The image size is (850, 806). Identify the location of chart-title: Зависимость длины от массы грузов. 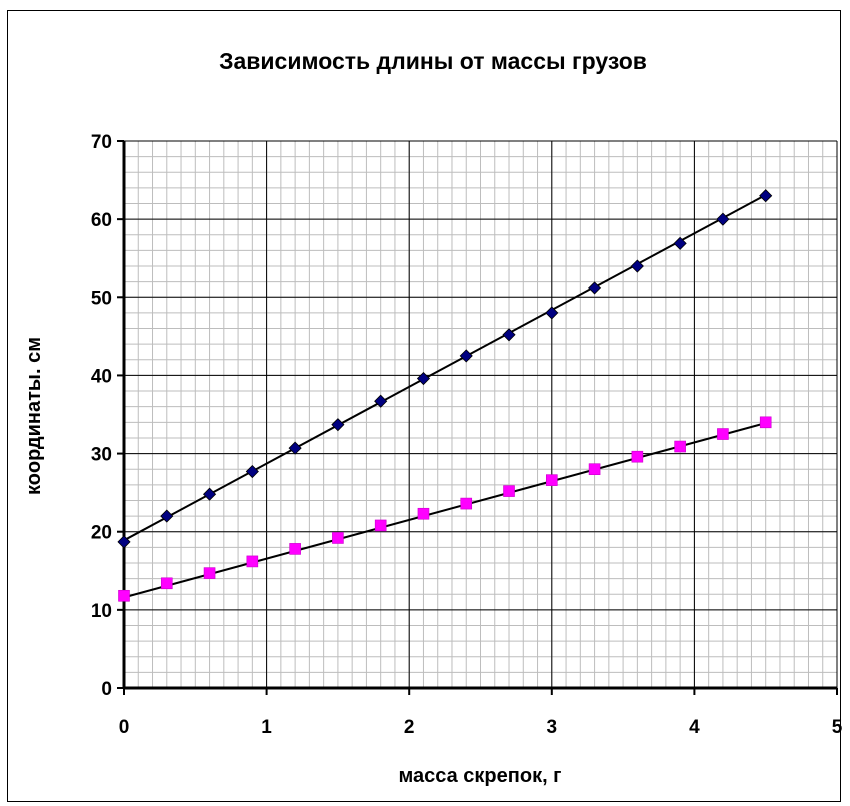
(433, 61).